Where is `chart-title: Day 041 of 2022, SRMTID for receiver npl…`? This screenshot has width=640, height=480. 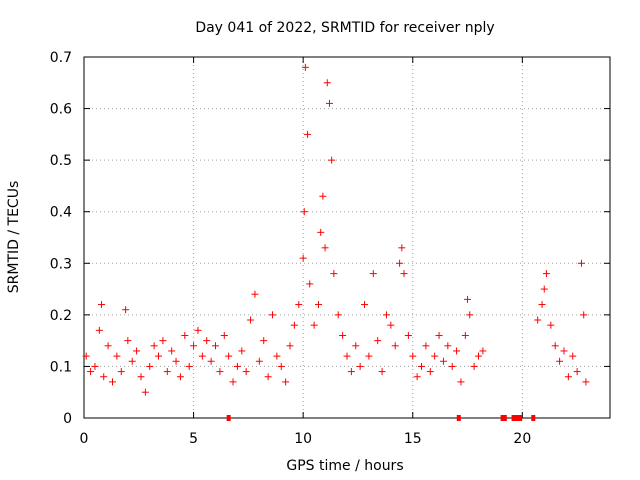
chart-title: Day 041 of 2022, SRMTID for receiver npl… is located at coordinates (344, 28).